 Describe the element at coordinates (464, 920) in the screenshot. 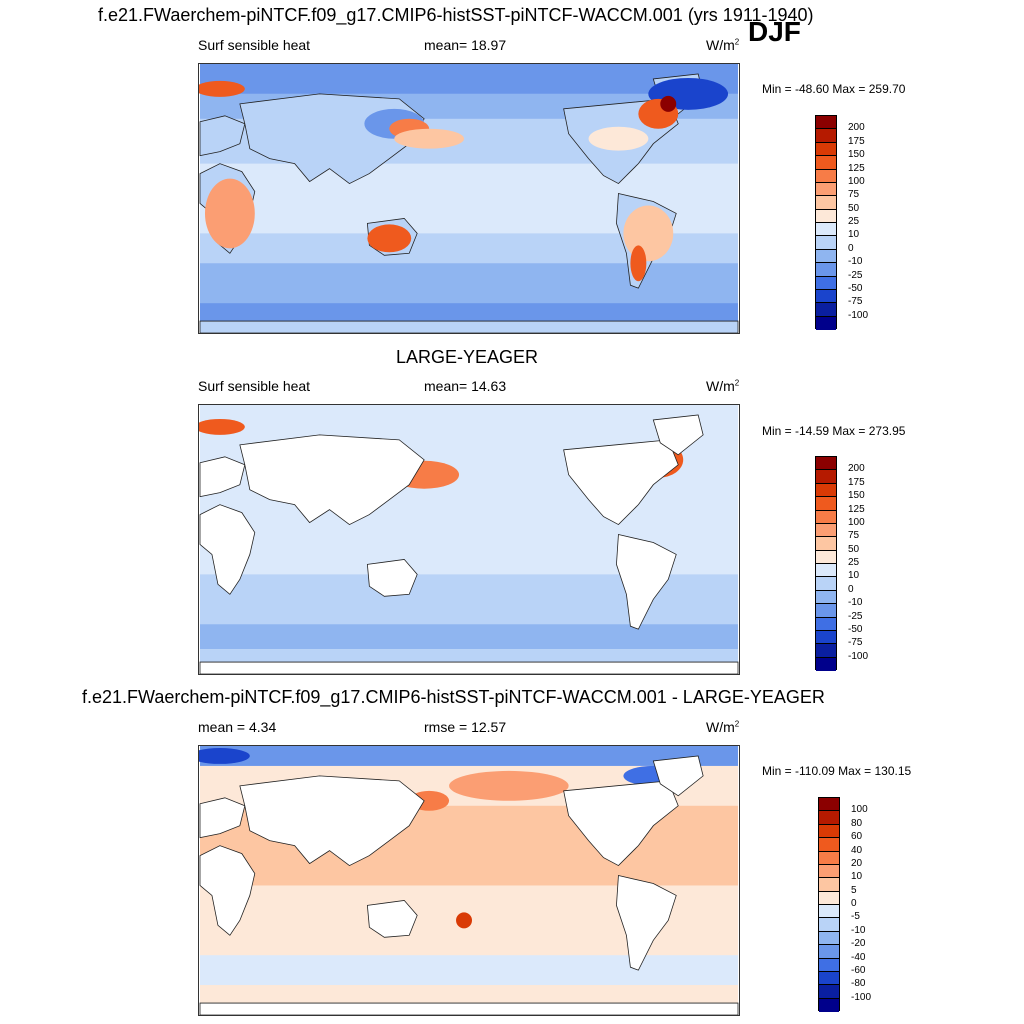

I see `warm-anomaly` at that location.